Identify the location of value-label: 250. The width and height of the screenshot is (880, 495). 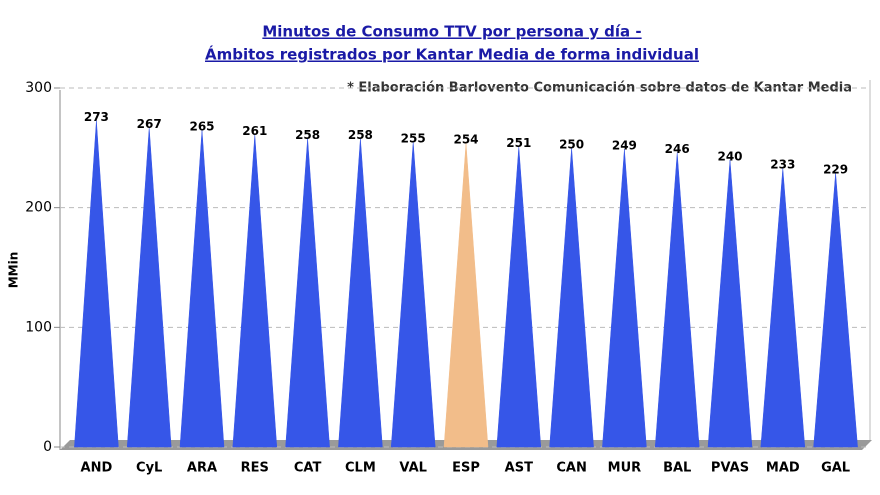
(571, 144).